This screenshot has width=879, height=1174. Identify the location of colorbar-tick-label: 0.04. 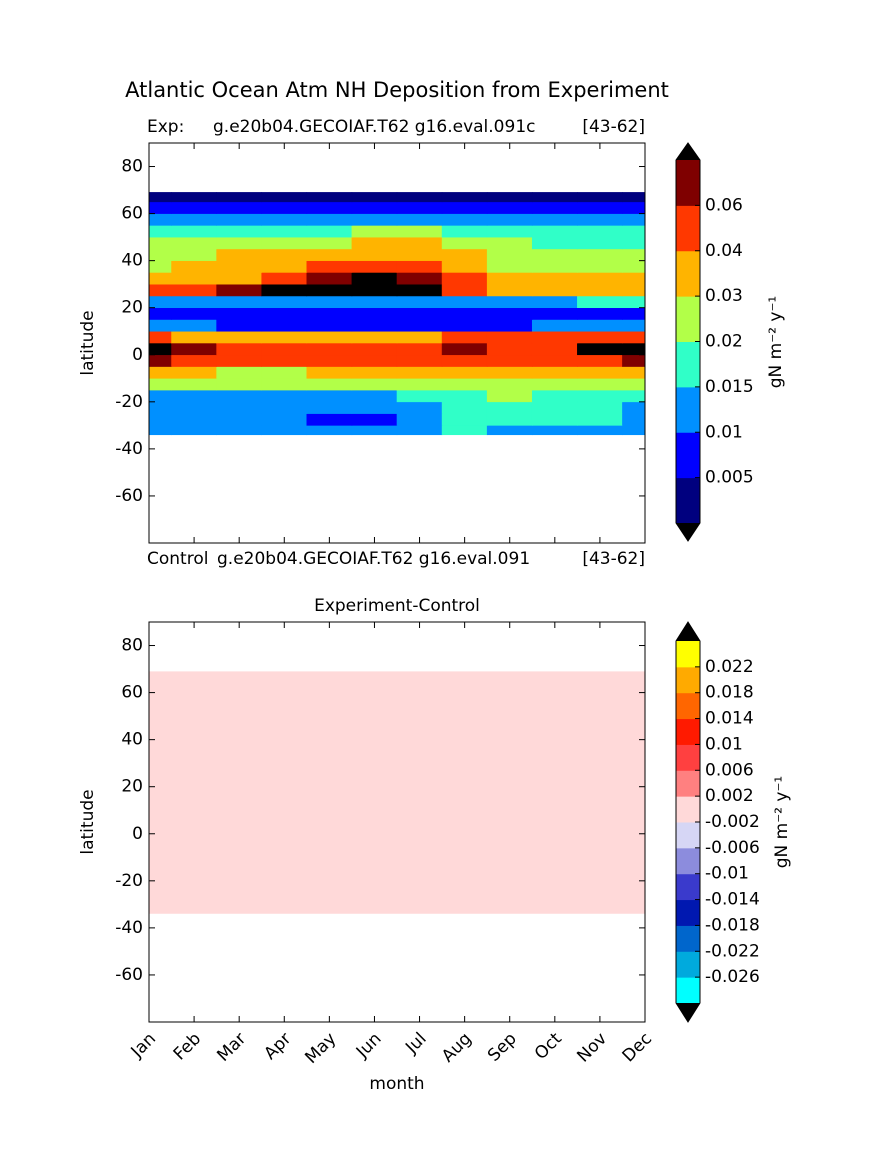
(724, 251).